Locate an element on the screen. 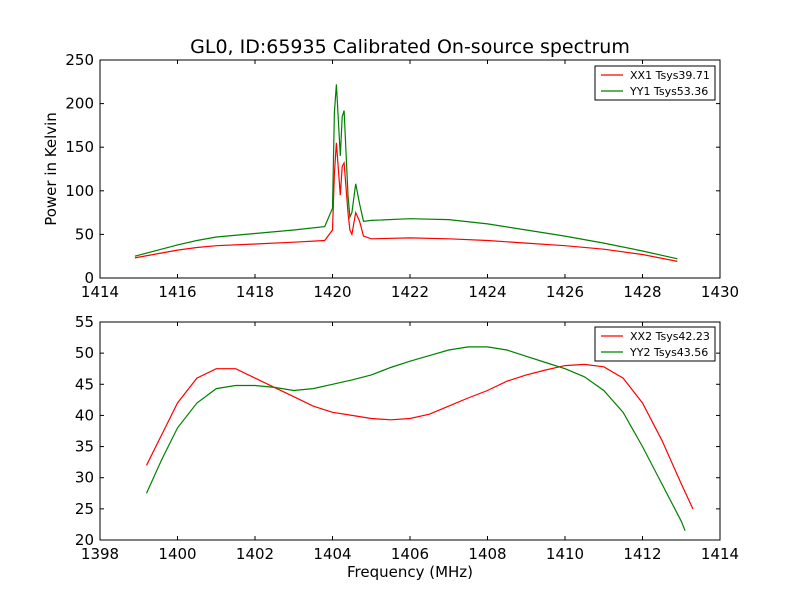 The height and width of the screenshot is (604, 800). y-tick-label: 0 is located at coordinates (89, 278).